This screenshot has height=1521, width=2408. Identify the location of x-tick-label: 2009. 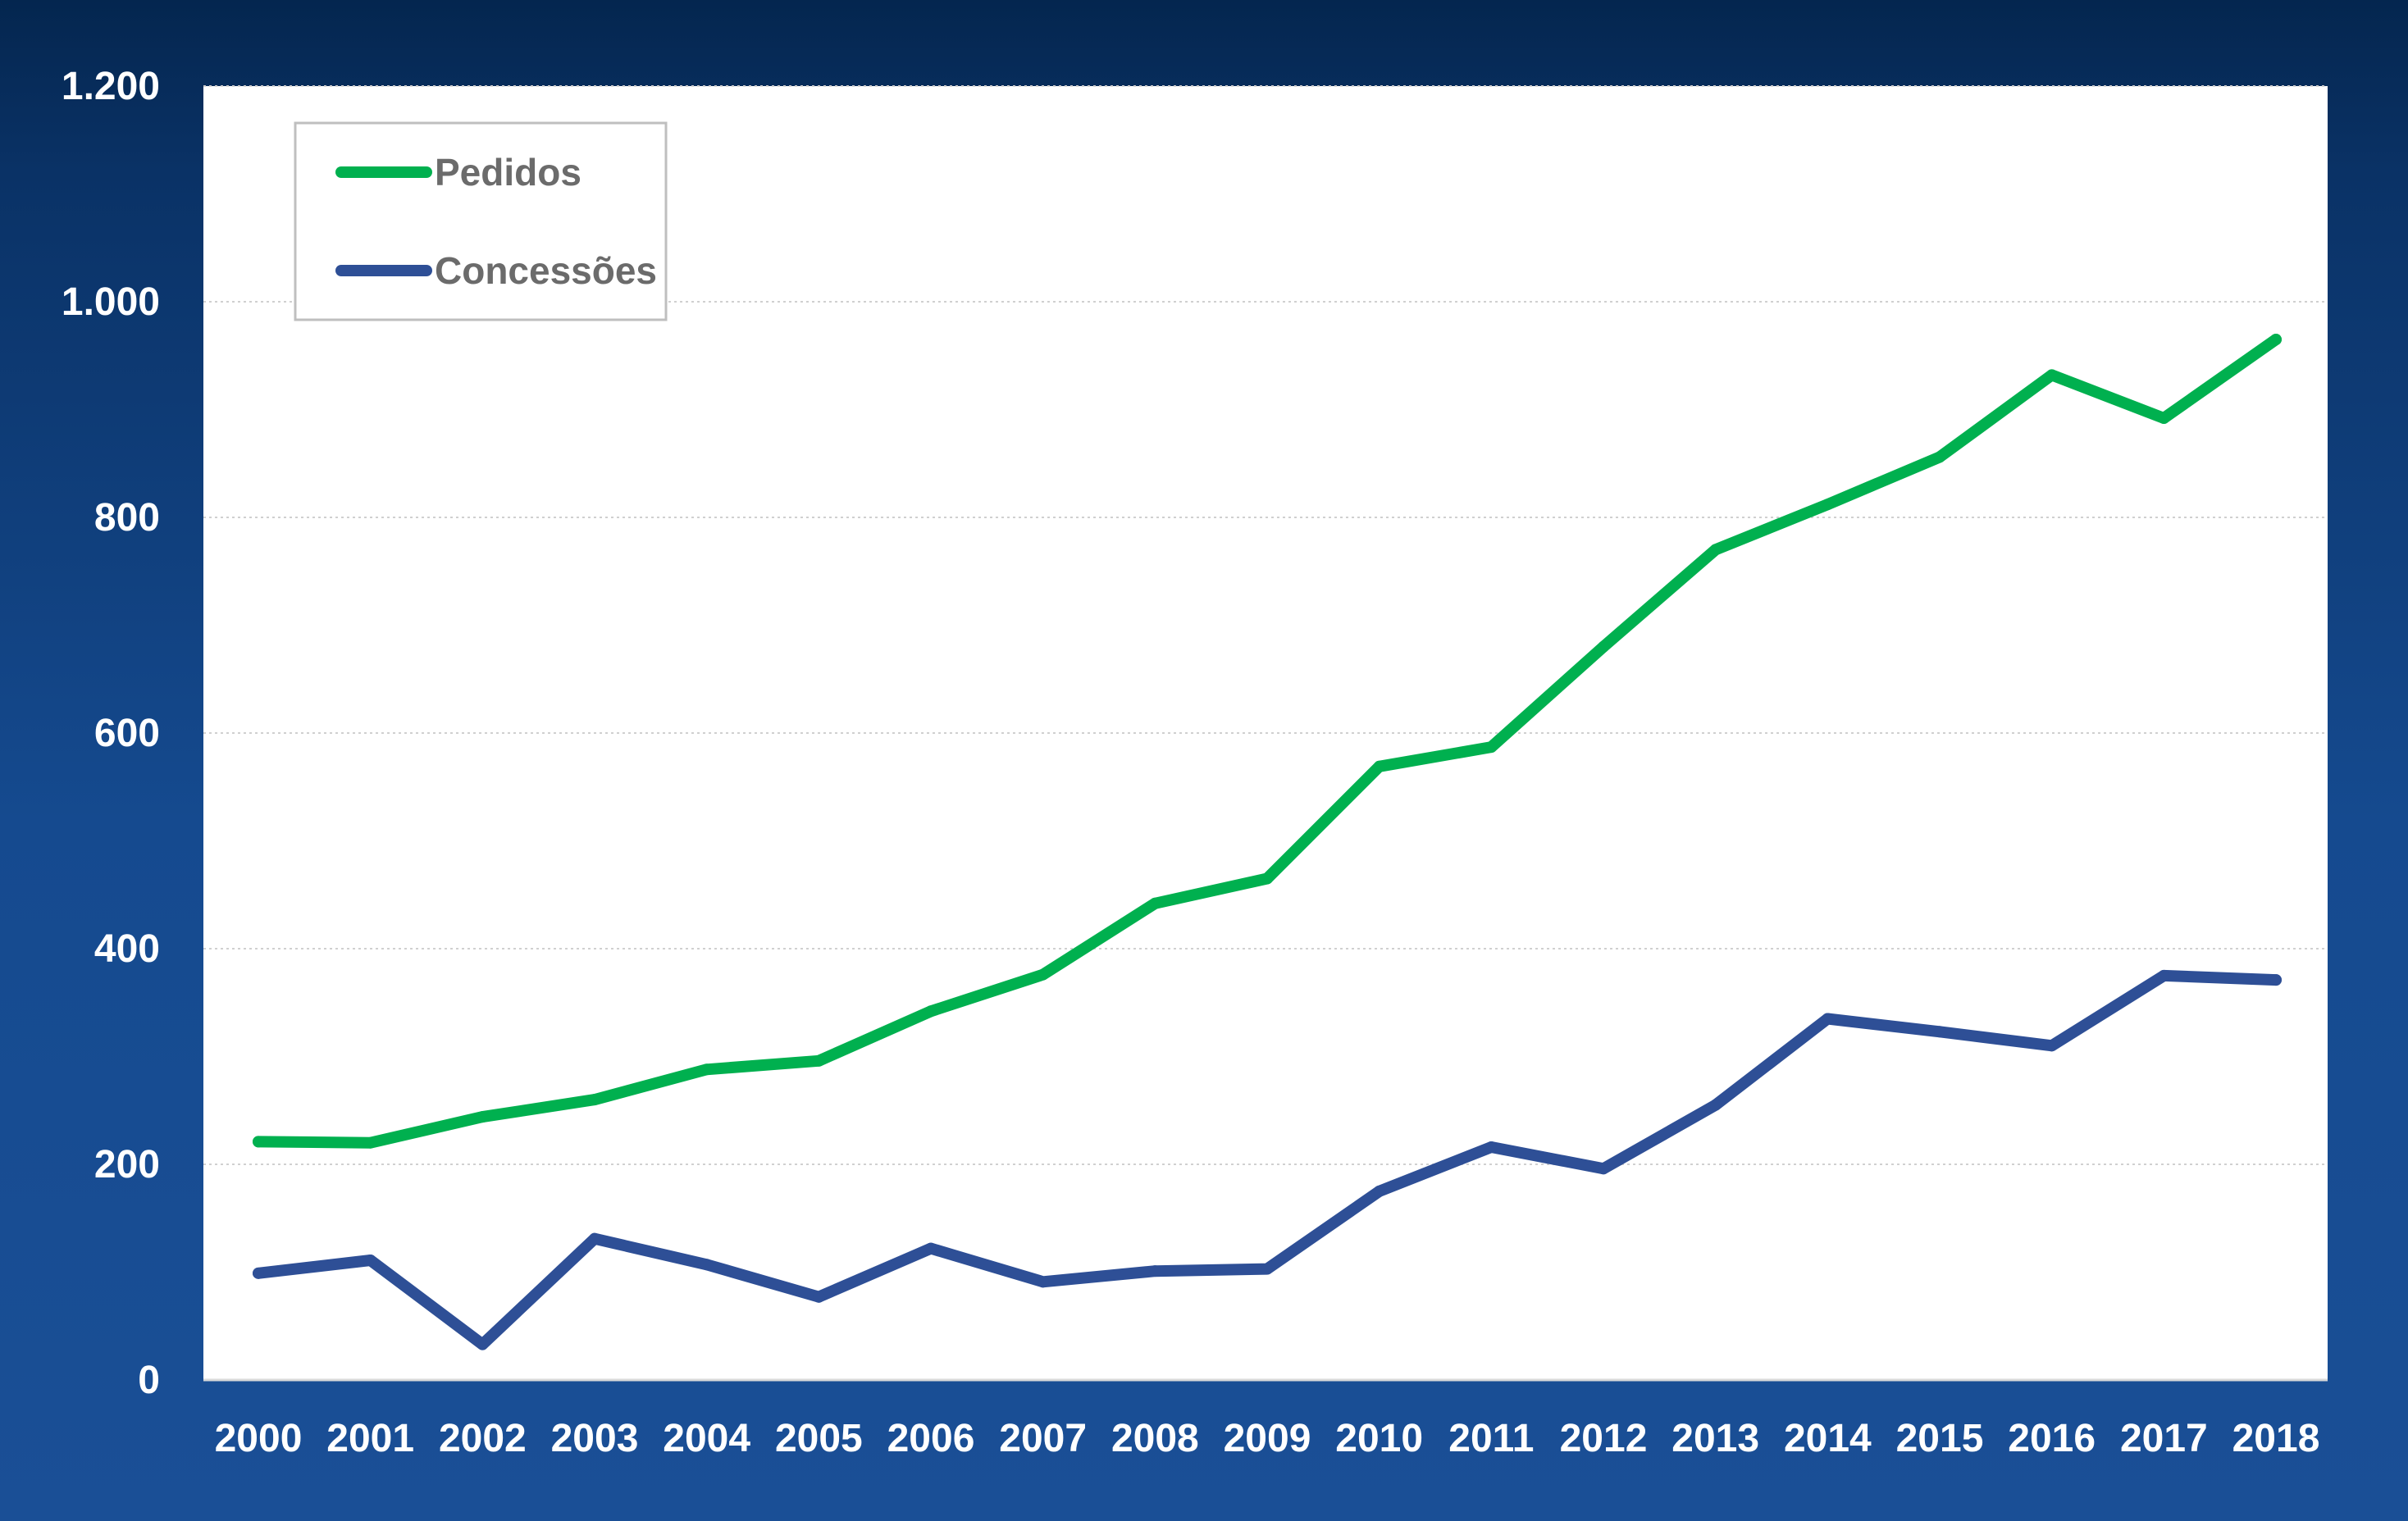
(1268, 1438).